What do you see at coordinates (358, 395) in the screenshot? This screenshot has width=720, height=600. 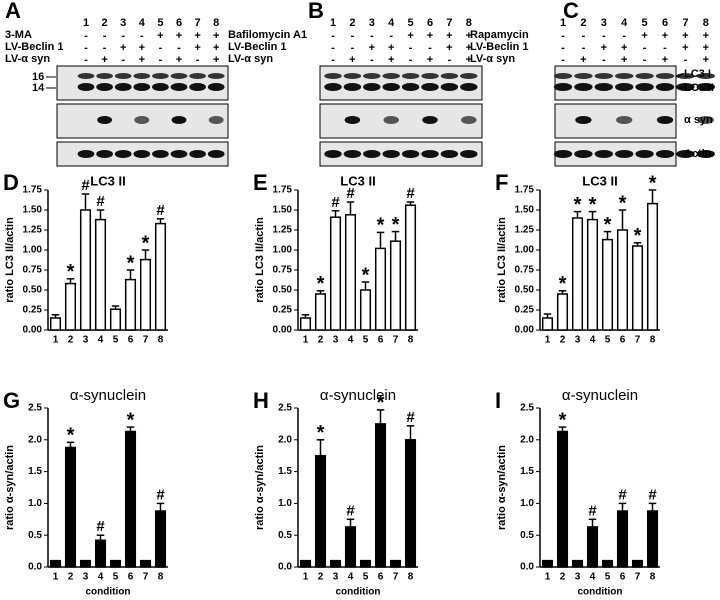 I see `chart-title: α-synuclein` at bounding box center [358, 395].